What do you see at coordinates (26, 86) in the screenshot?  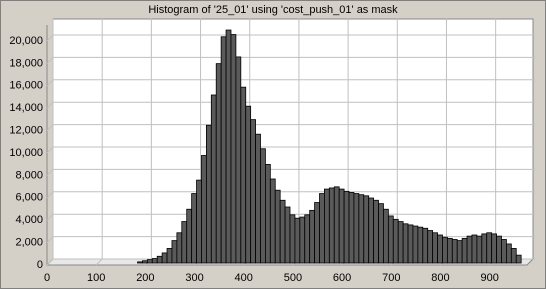 I see `y-tick-label: 16,000` at bounding box center [26, 86].